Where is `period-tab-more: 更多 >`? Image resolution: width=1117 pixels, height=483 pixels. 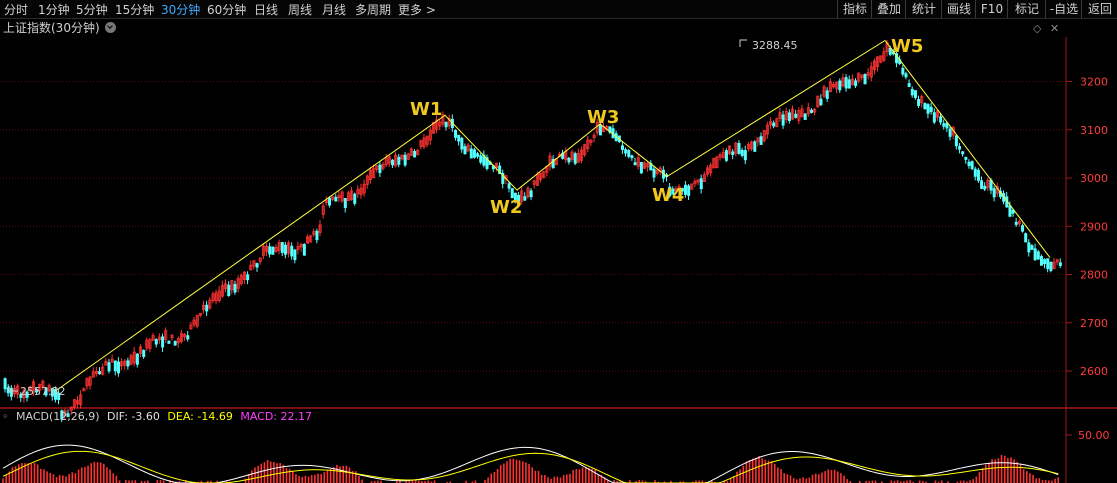 period-tab-more: 更多 > is located at coordinates (417, 10).